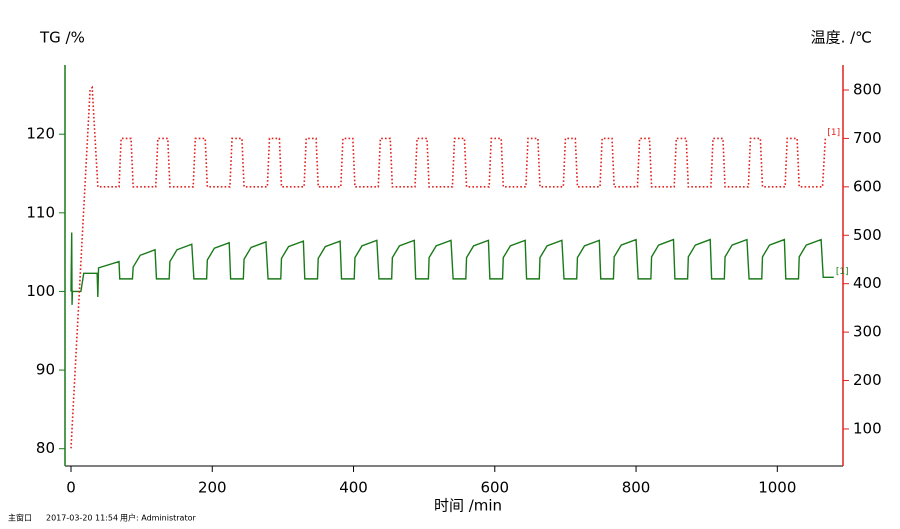  I want to click on series-line, so click(452, 268).